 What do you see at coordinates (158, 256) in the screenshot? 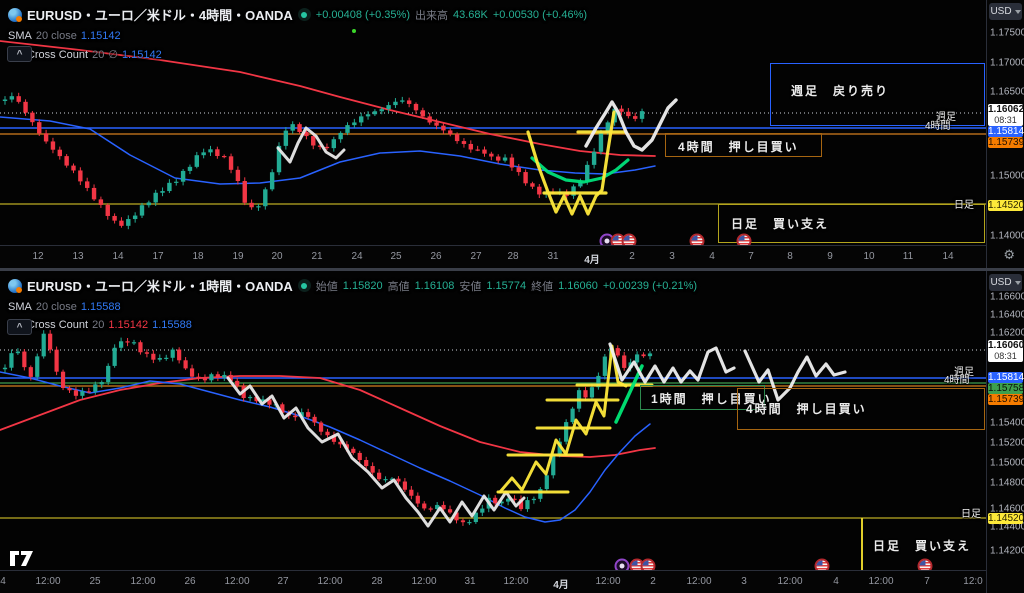
I see `time-axis-label: 17` at bounding box center [158, 256].